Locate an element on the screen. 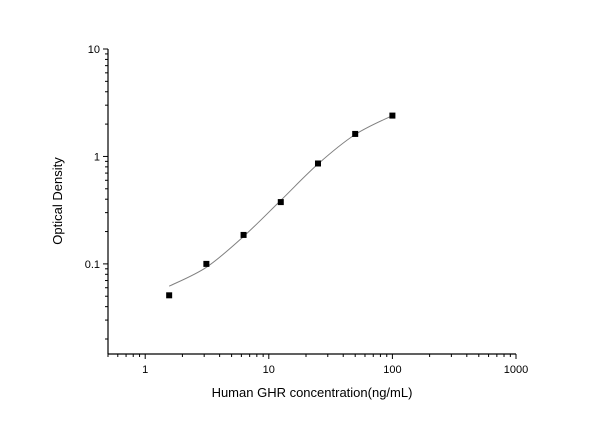  x-tick-label: 10 is located at coordinates (269, 370).